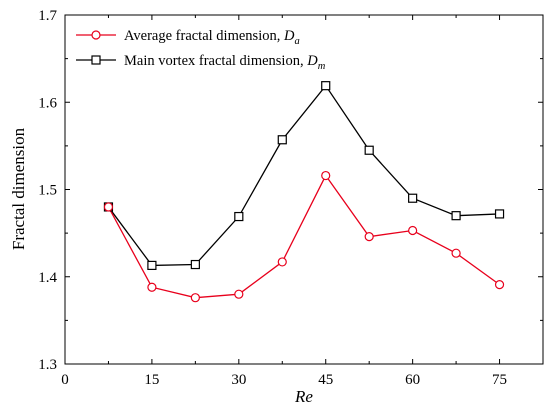 The image size is (550, 411). I want to click on y-tick-label: 1.7, so click(47, 16).